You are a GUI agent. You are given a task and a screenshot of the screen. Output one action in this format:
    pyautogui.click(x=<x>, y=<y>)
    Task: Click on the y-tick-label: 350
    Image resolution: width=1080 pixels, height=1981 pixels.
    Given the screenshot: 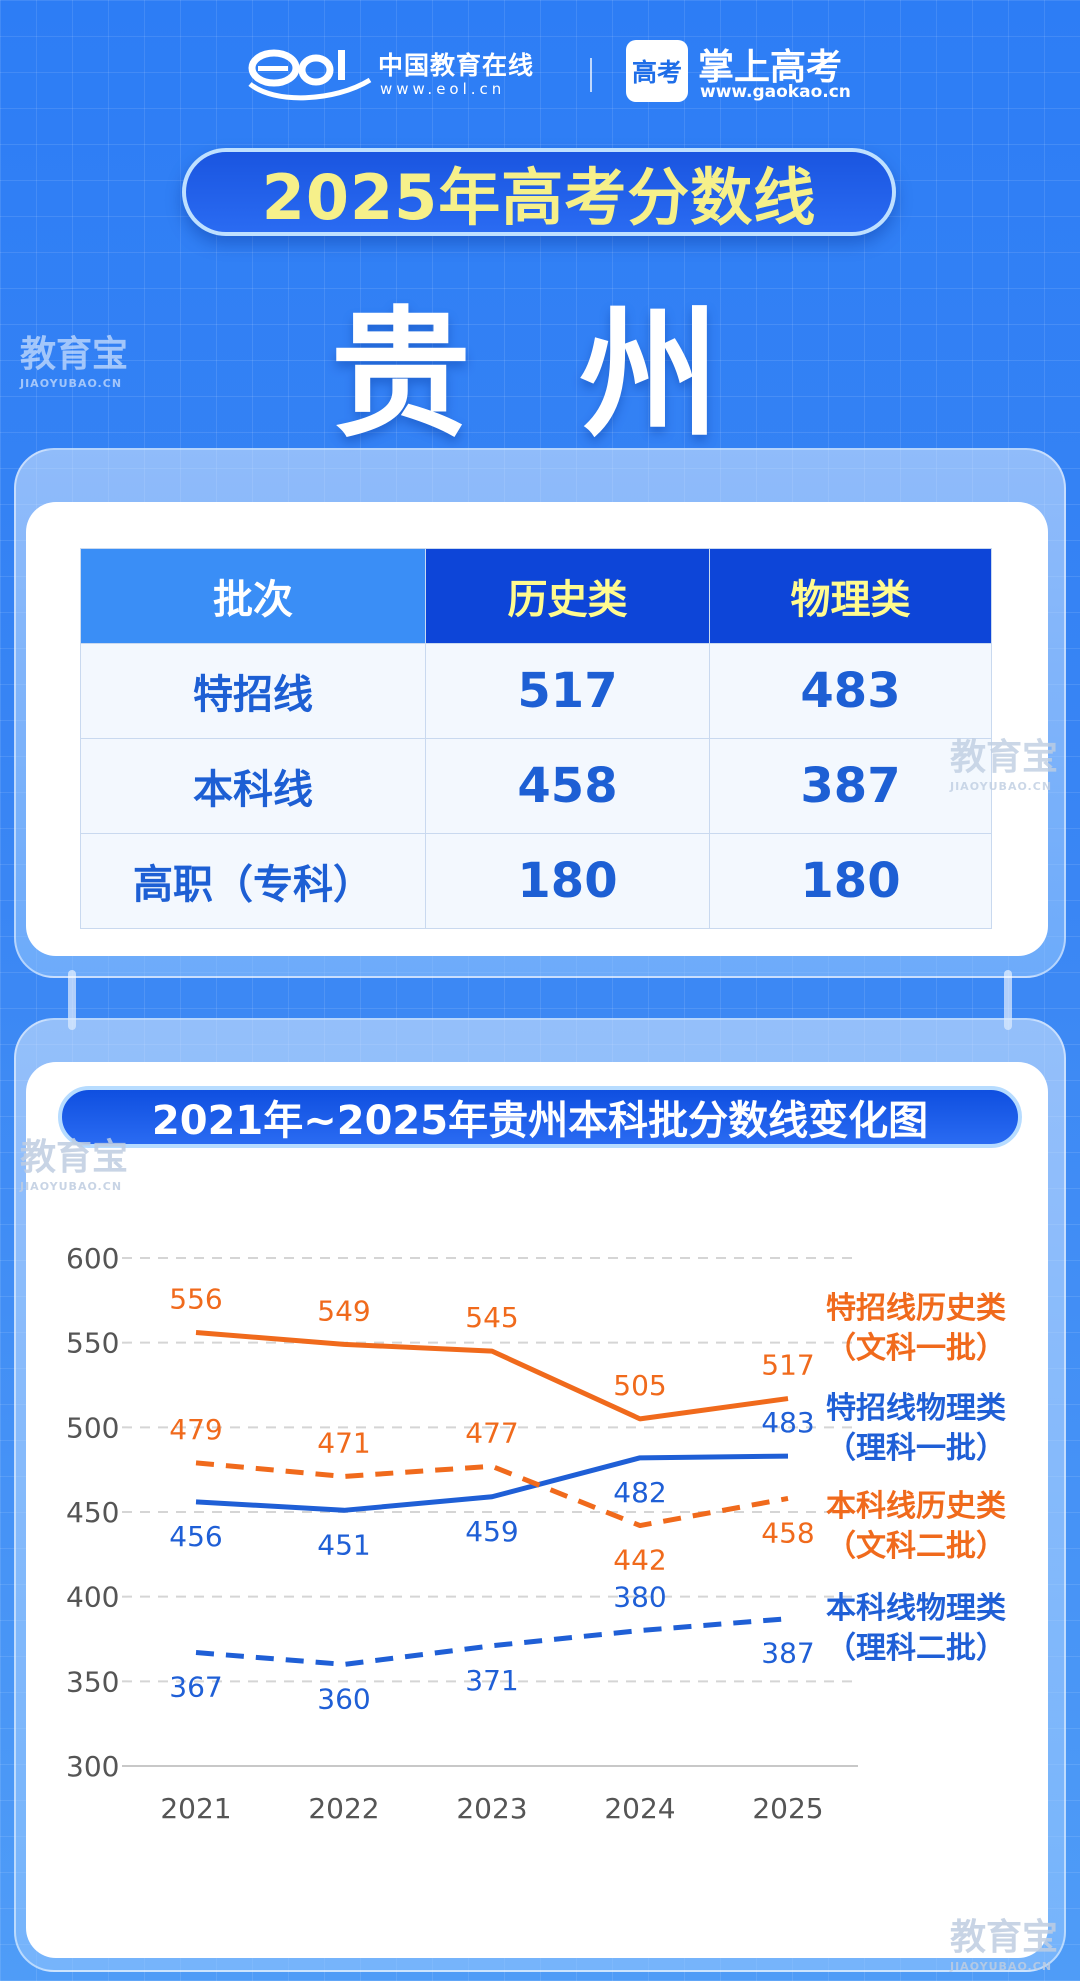 What is the action you would take?
    pyautogui.click(x=92, y=1681)
    